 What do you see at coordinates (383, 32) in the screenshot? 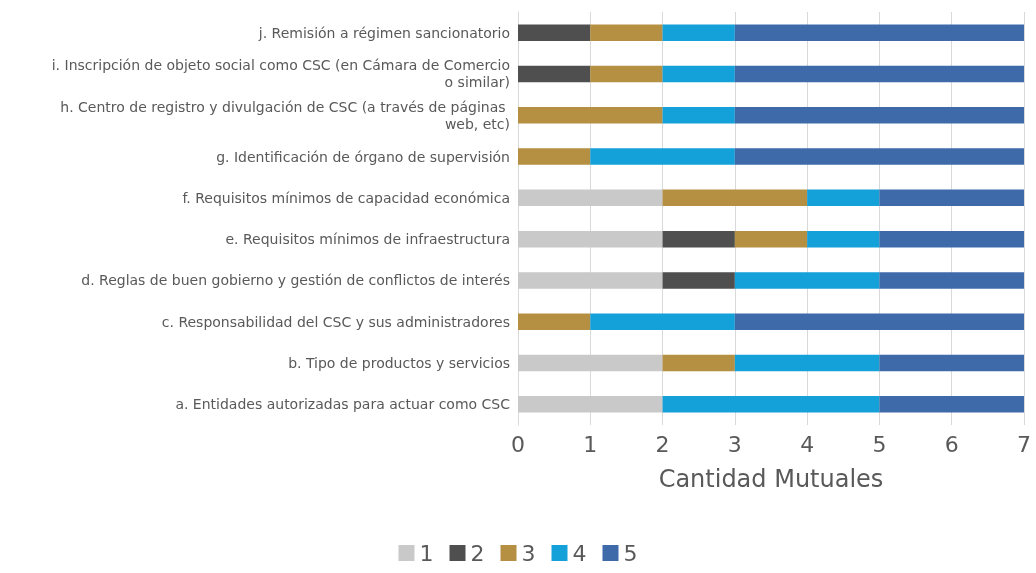
I see `y-tick-label: j. Remisión a régimen sancionatorio` at bounding box center [383, 32].